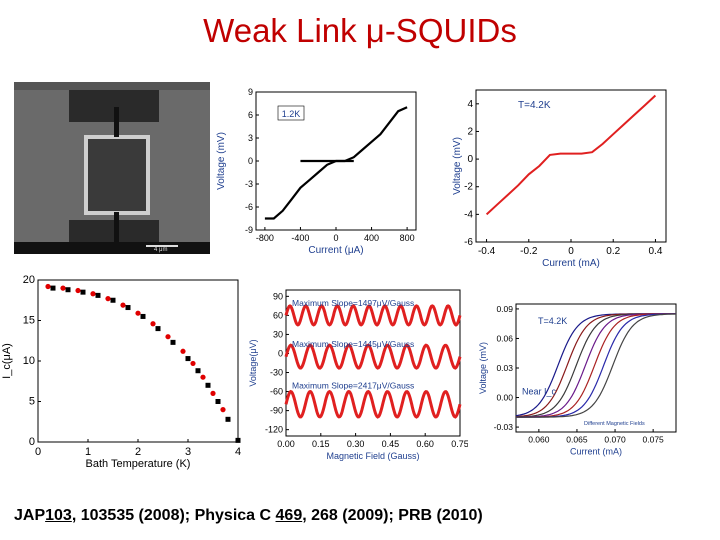 The height and width of the screenshot is (540, 720). Describe the element at coordinates (274, 430) in the screenshot. I see `y-tick-label: -120` at that location.